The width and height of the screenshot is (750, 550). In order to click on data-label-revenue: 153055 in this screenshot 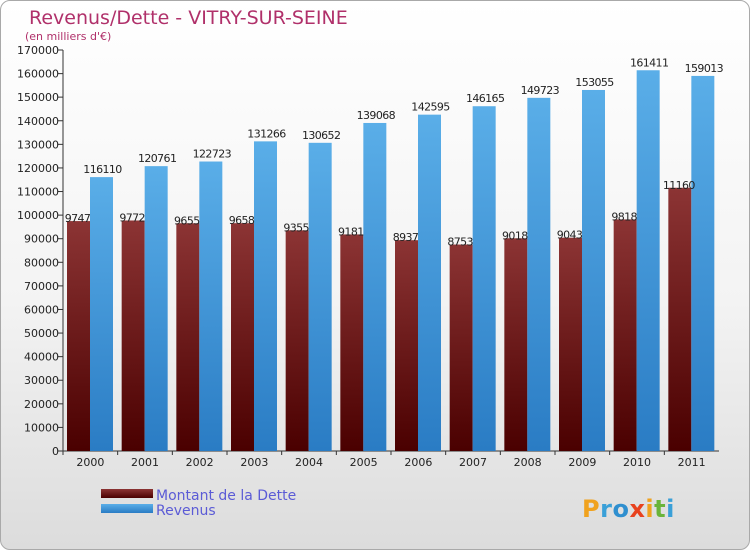, I will do `click(594, 82)`.